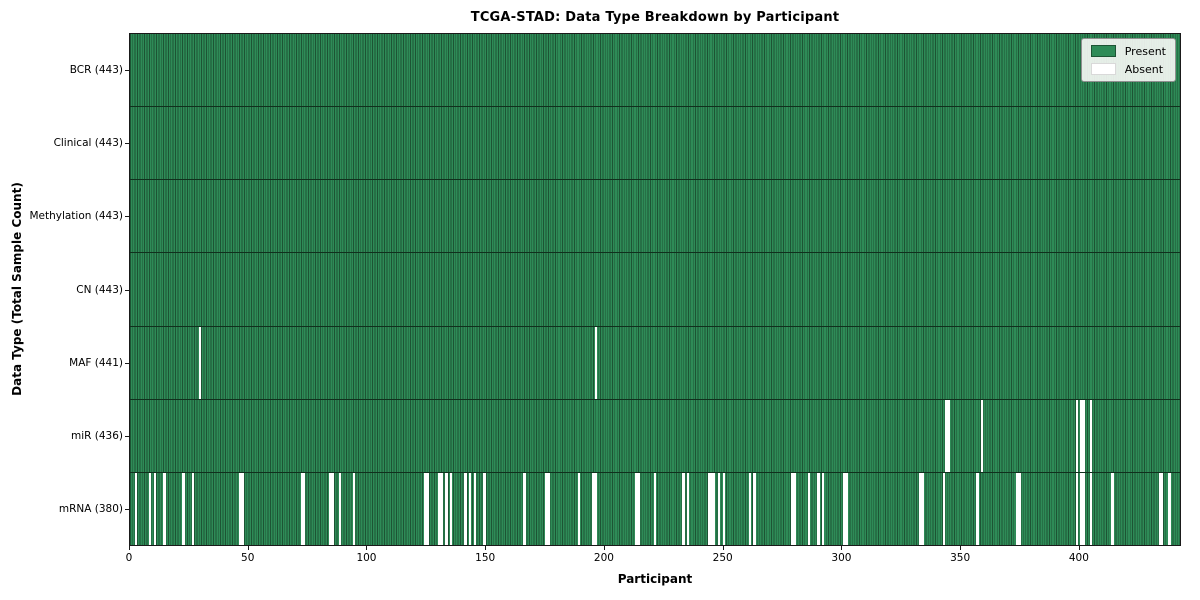 This screenshot has height=600, width=1200. What do you see at coordinates (127, 510) in the screenshot?
I see `y-tick-mark-mRNA` at bounding box center [127, 510].